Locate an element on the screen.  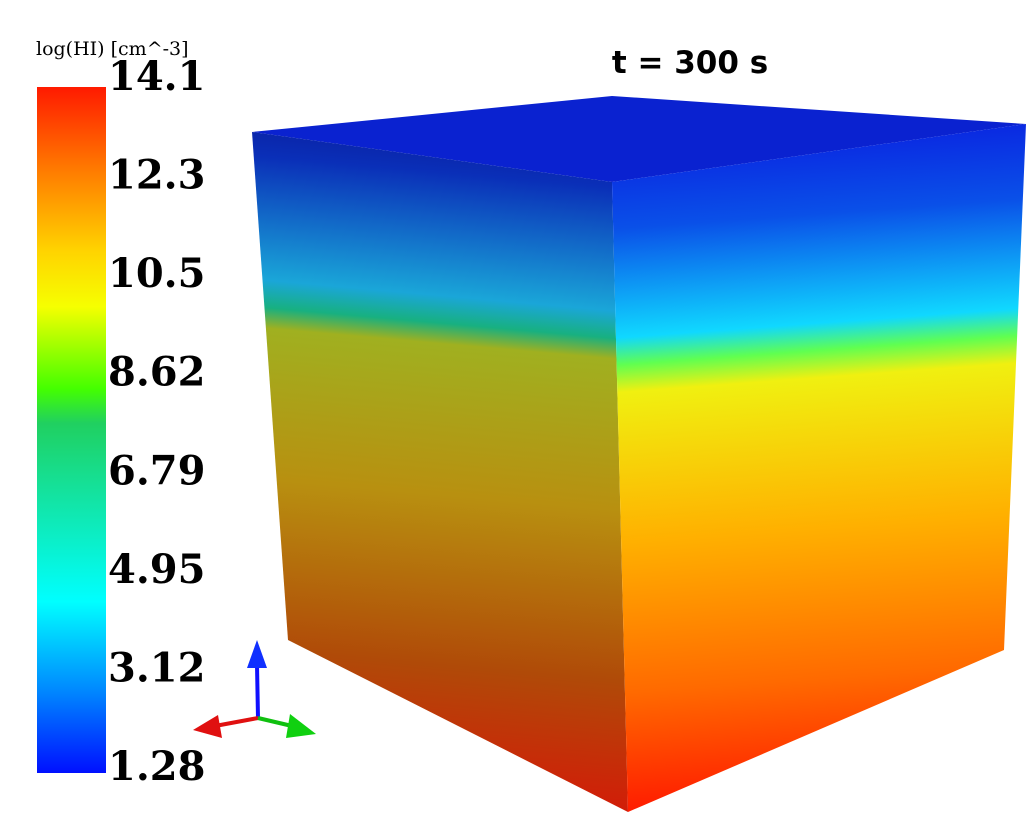
axis-x-label: X is located at coordinates (215, 709).